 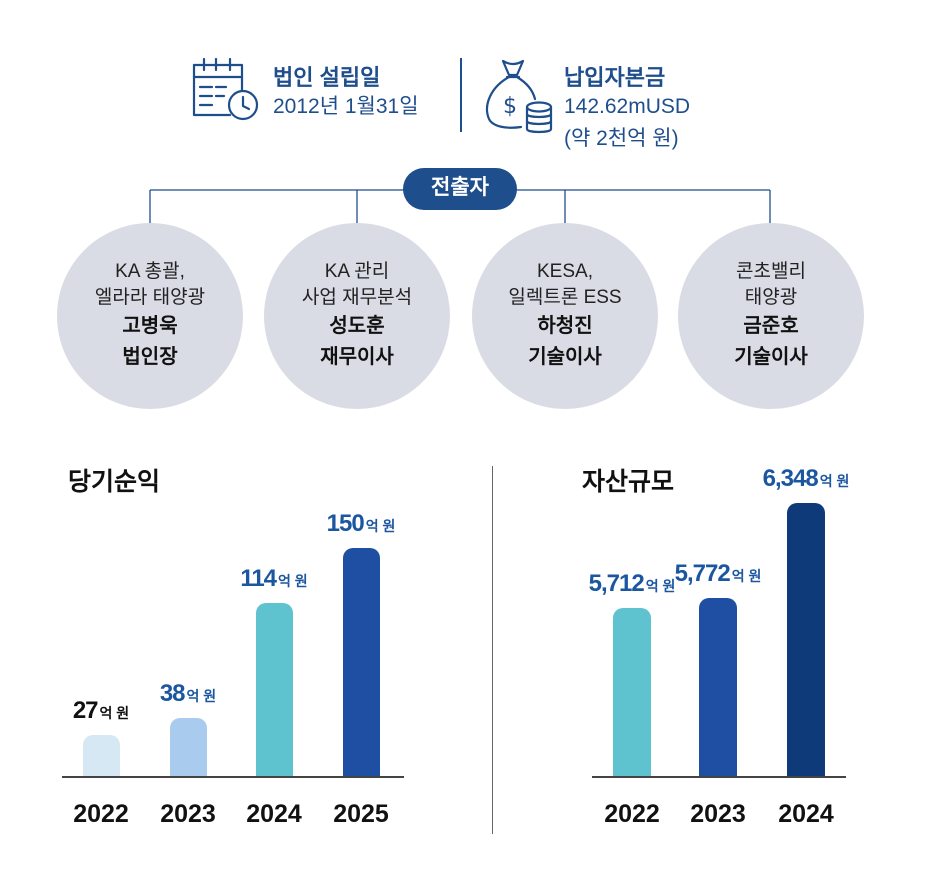 I want to click on person-role: 법인장, so click(x=150, y=357).